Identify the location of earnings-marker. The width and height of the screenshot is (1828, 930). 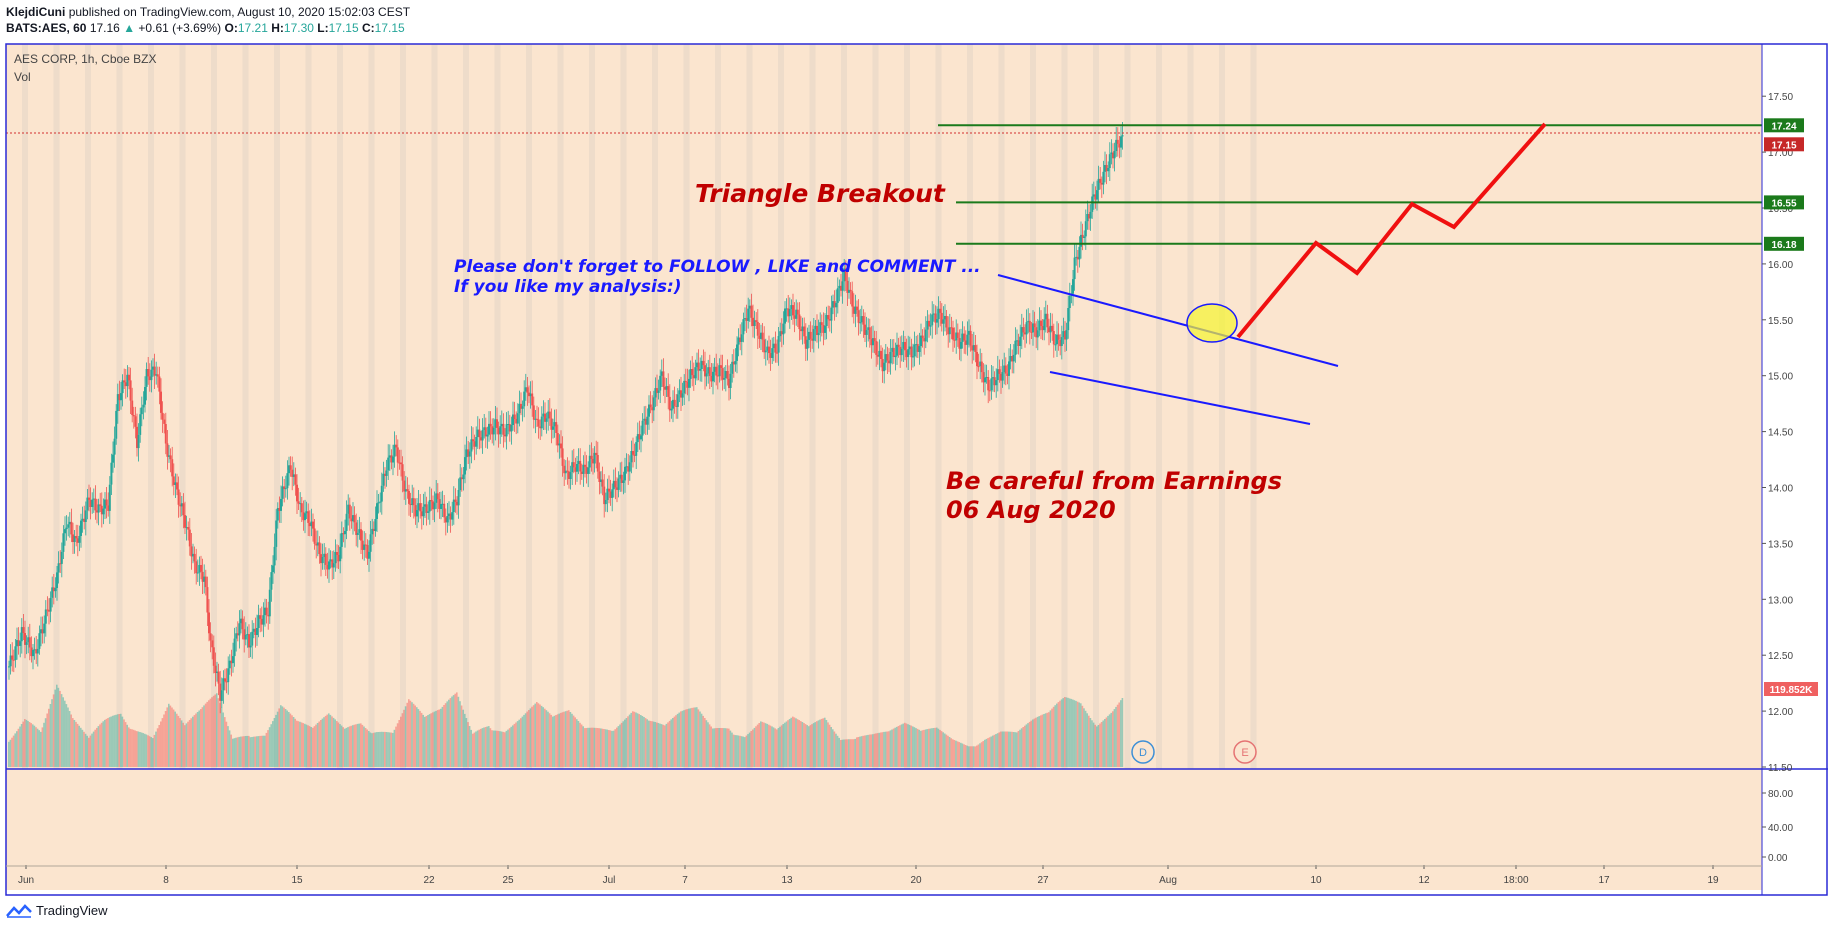
(1245, 752).